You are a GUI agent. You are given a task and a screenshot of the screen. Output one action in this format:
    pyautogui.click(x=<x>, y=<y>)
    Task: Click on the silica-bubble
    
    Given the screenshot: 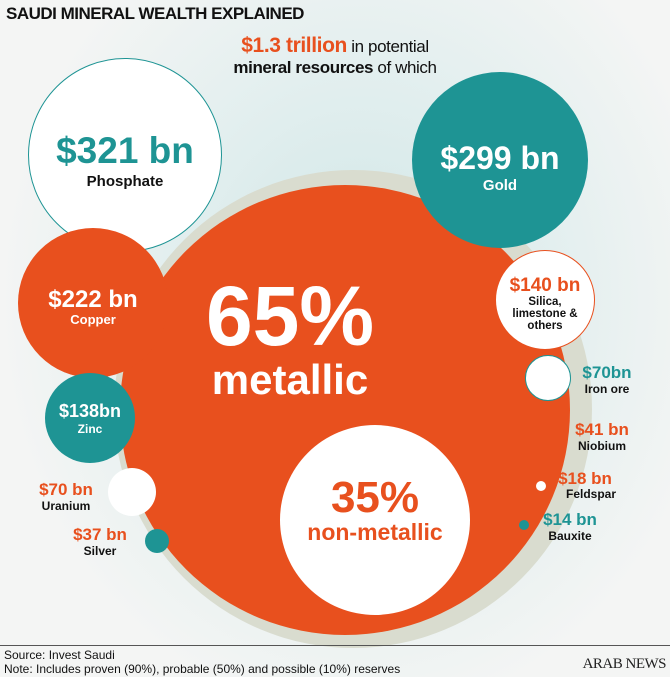 What is the action you would take?
    pyautogui.click(x=545, y=300)
    